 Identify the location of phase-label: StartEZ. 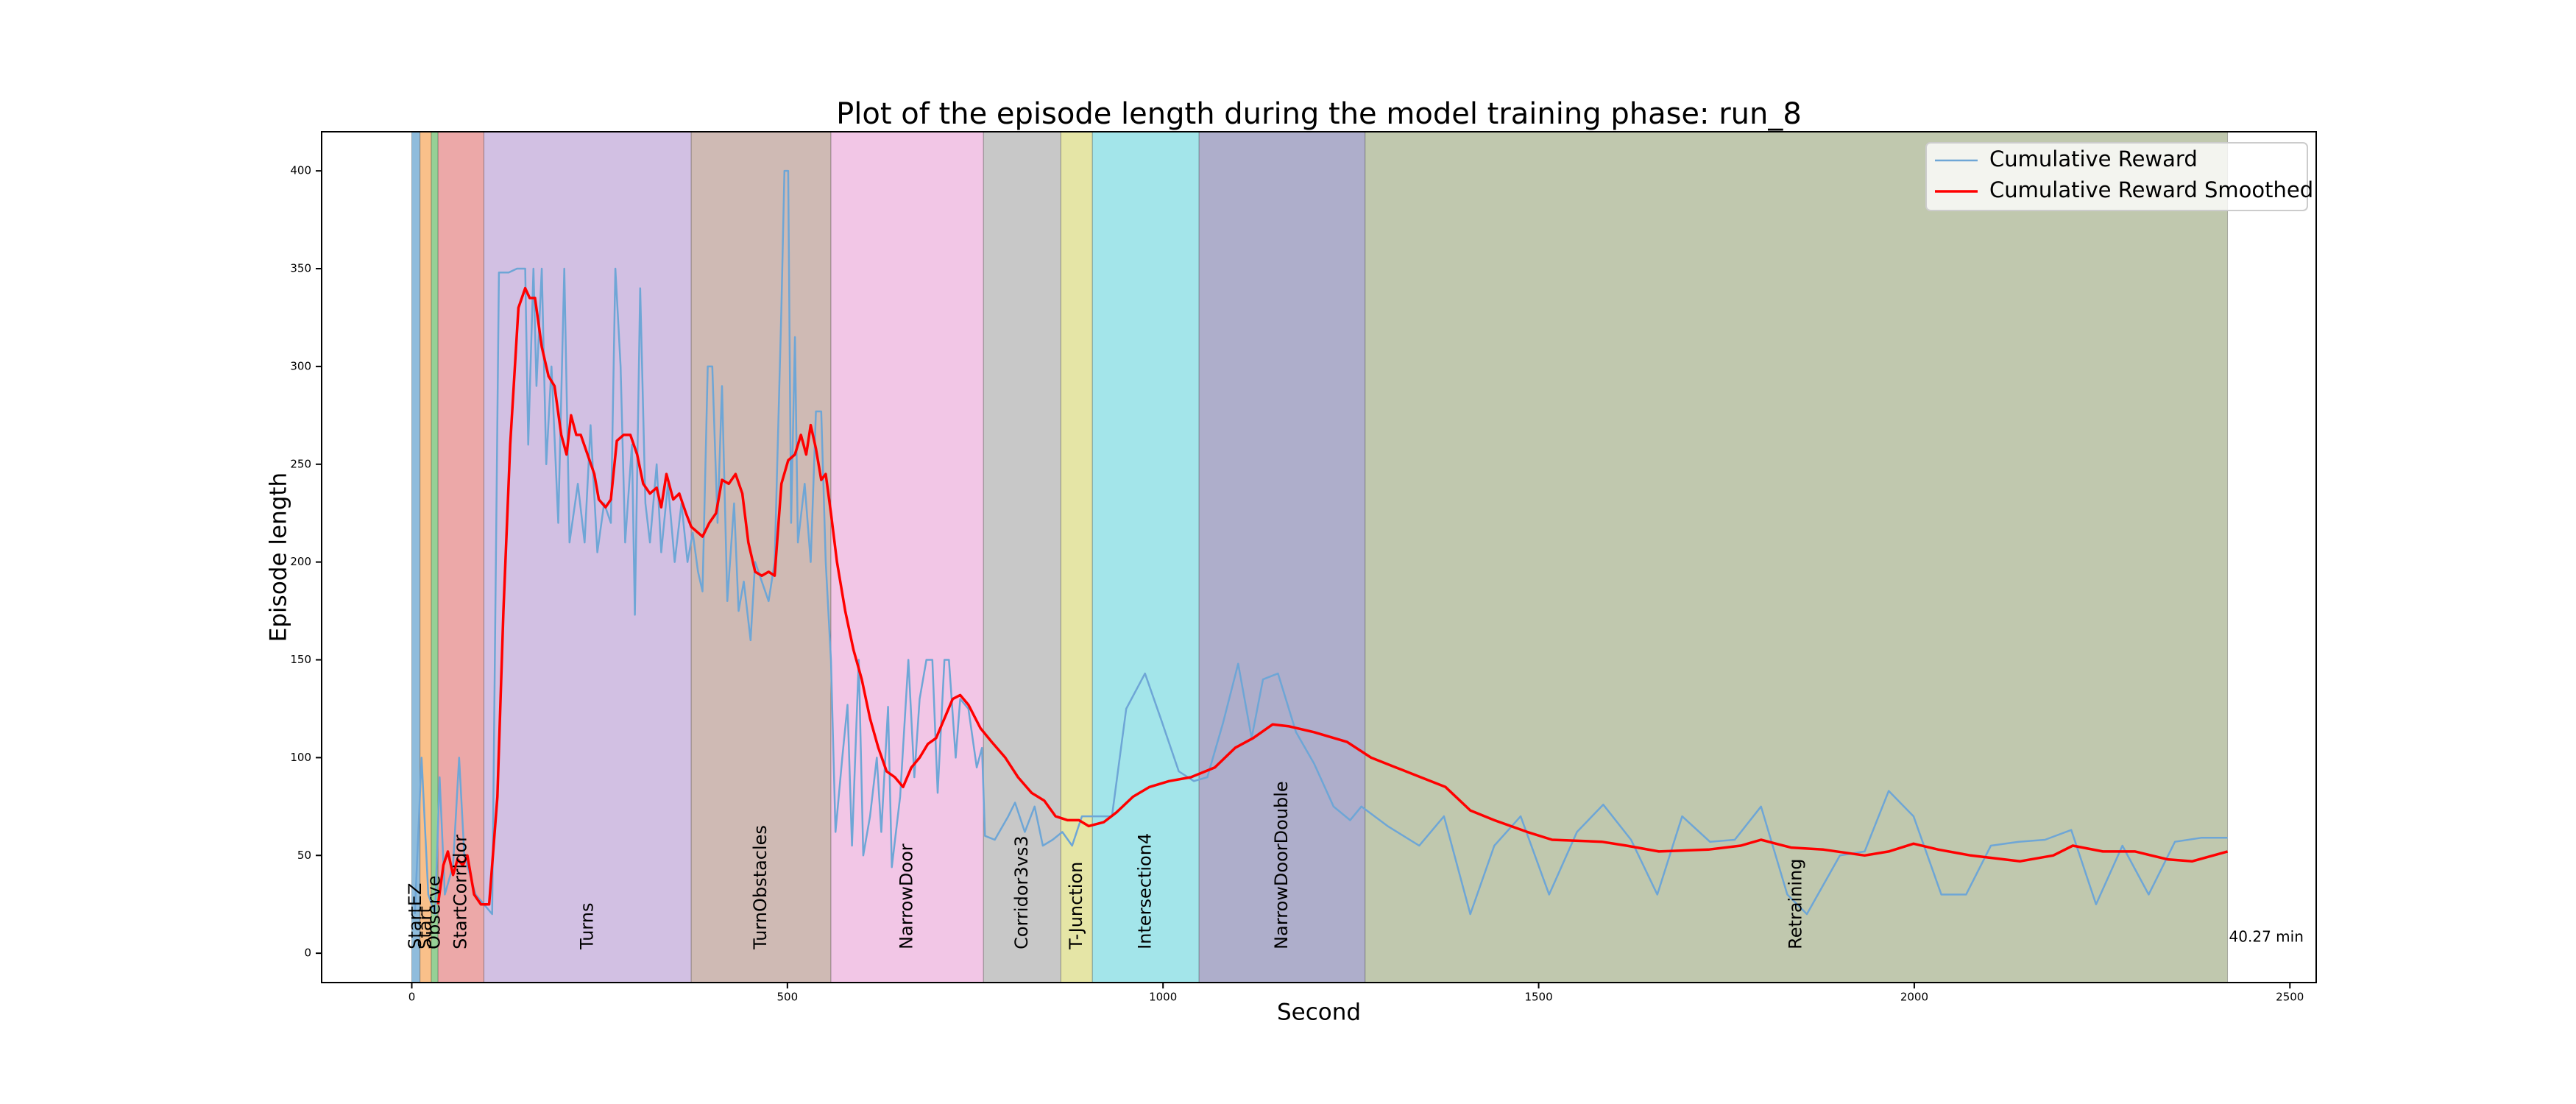
(415, 916).